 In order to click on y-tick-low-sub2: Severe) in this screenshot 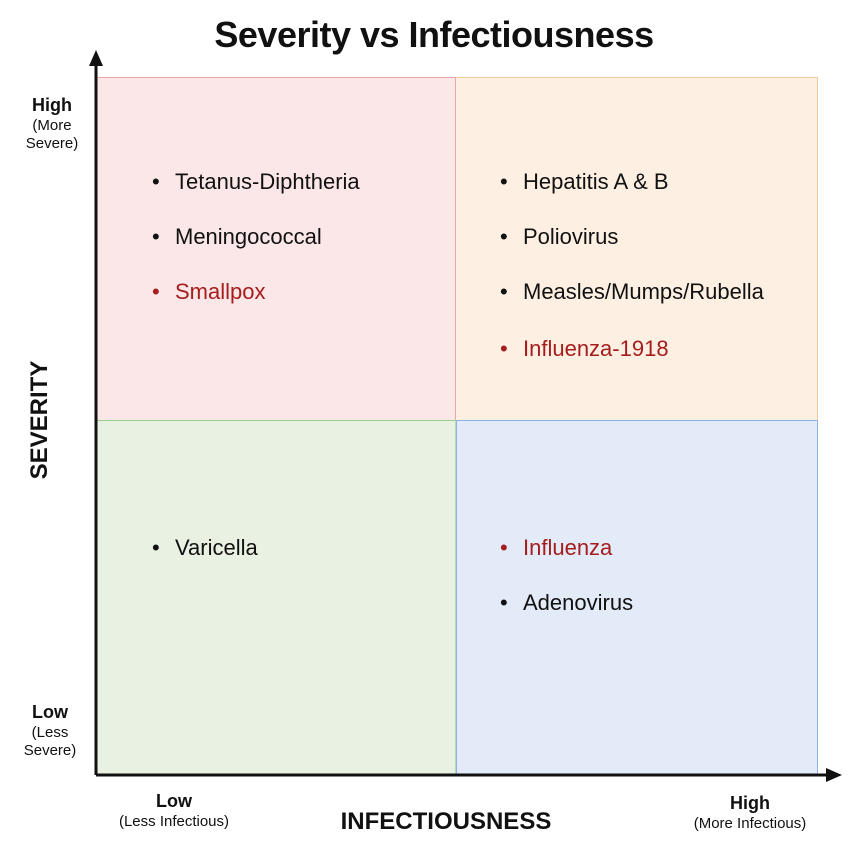, I will do `click(50, 751)`.